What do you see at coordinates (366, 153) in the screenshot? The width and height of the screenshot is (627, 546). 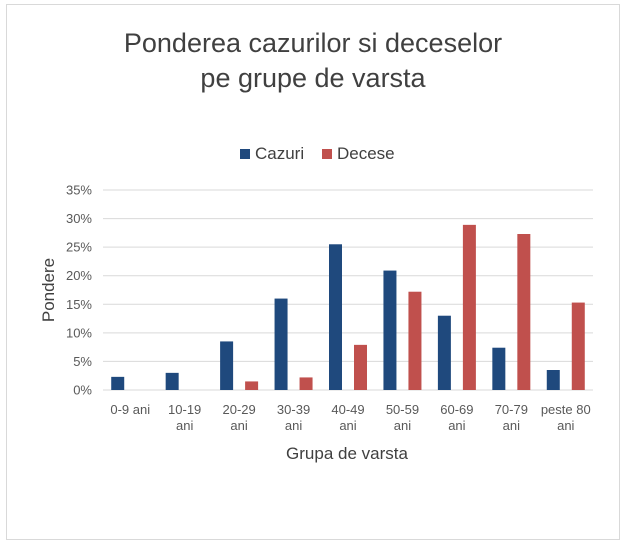 I see `legend-label-decese: Decese` at bounding box center [366, 153].